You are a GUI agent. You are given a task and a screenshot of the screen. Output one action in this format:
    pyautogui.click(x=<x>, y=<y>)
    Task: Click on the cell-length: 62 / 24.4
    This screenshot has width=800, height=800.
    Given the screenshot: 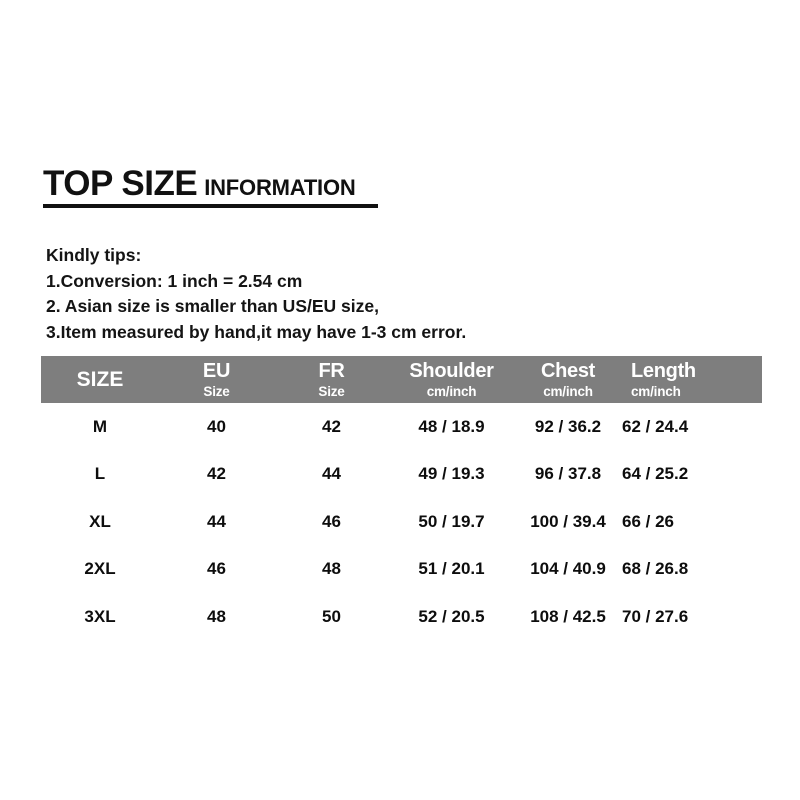 What is the action you would take?
    pyautogui.click(x=692, y=427)
    